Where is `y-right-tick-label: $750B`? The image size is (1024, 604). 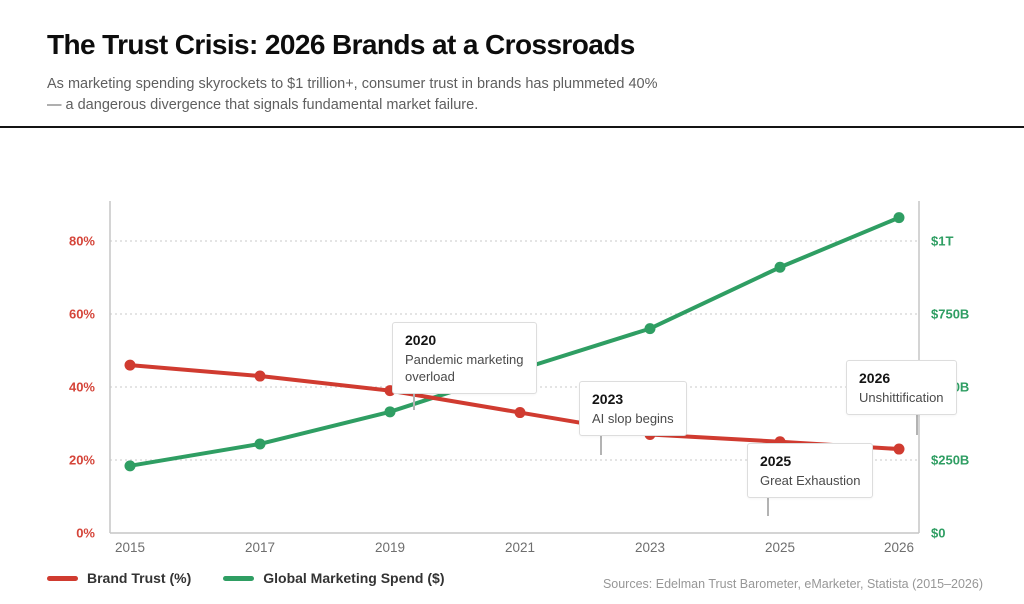 y-right-tick-label: $750B is located at coordinates (950, 314).